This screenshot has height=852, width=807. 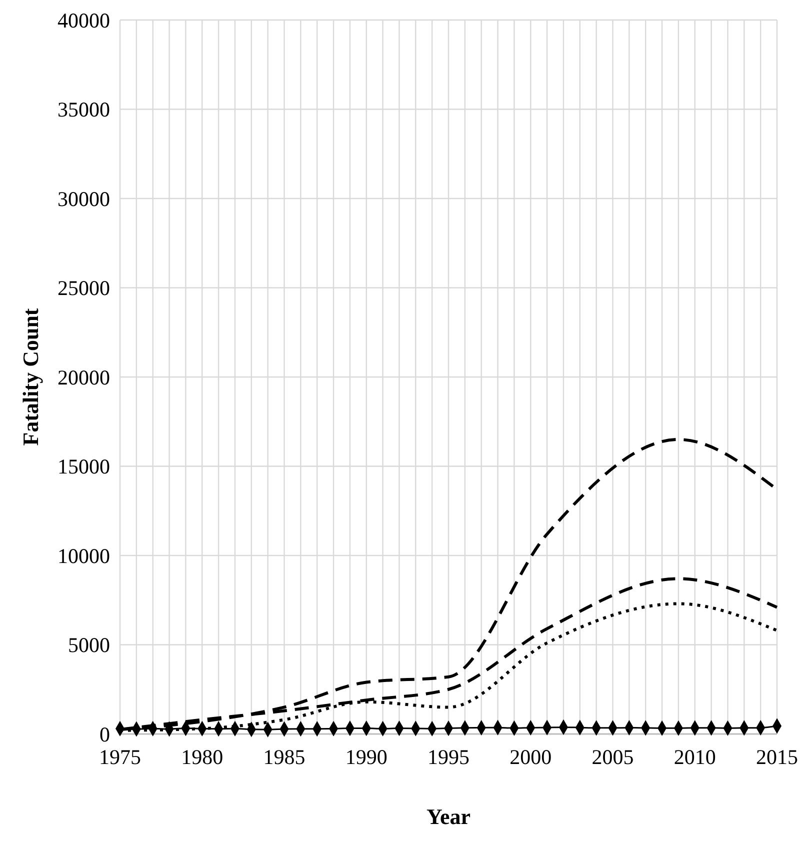 What do you see at coordinates (84, 20) in the screenshot?
I see `y-tick-label: 40000` at bounding box center [84, 20].